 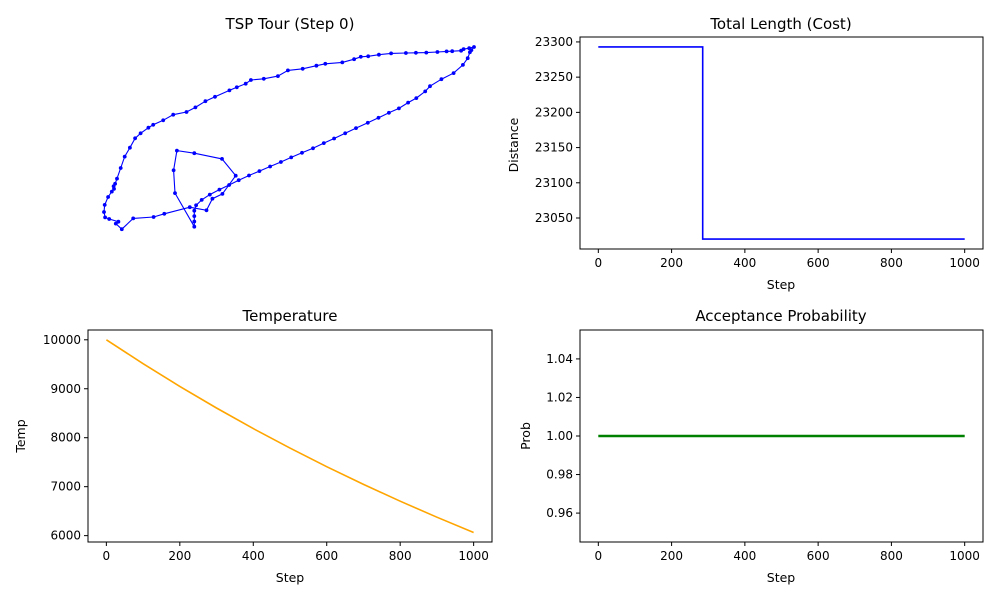 I want to click on acceptance-xtick-label: 200, so click(x=671, y=556).